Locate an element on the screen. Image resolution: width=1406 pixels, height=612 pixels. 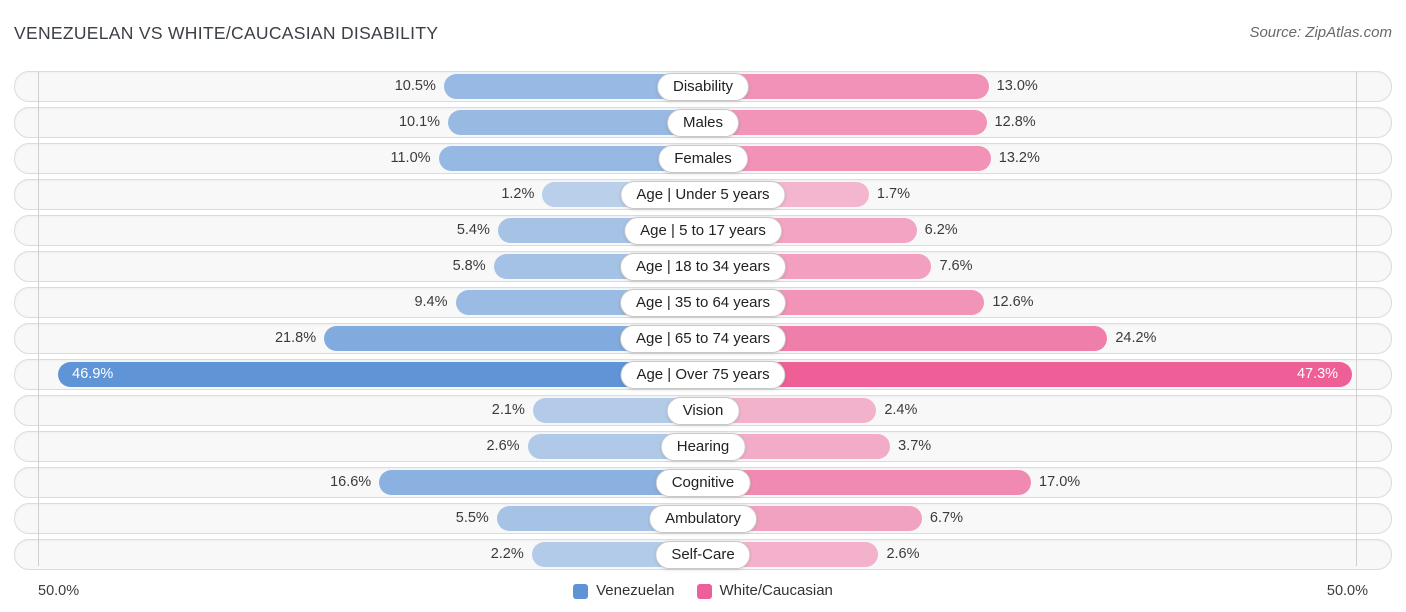
chart-footer: 50.0% Venezuelan White/Caucasian 50.0% is located at coordinates (703, 591).